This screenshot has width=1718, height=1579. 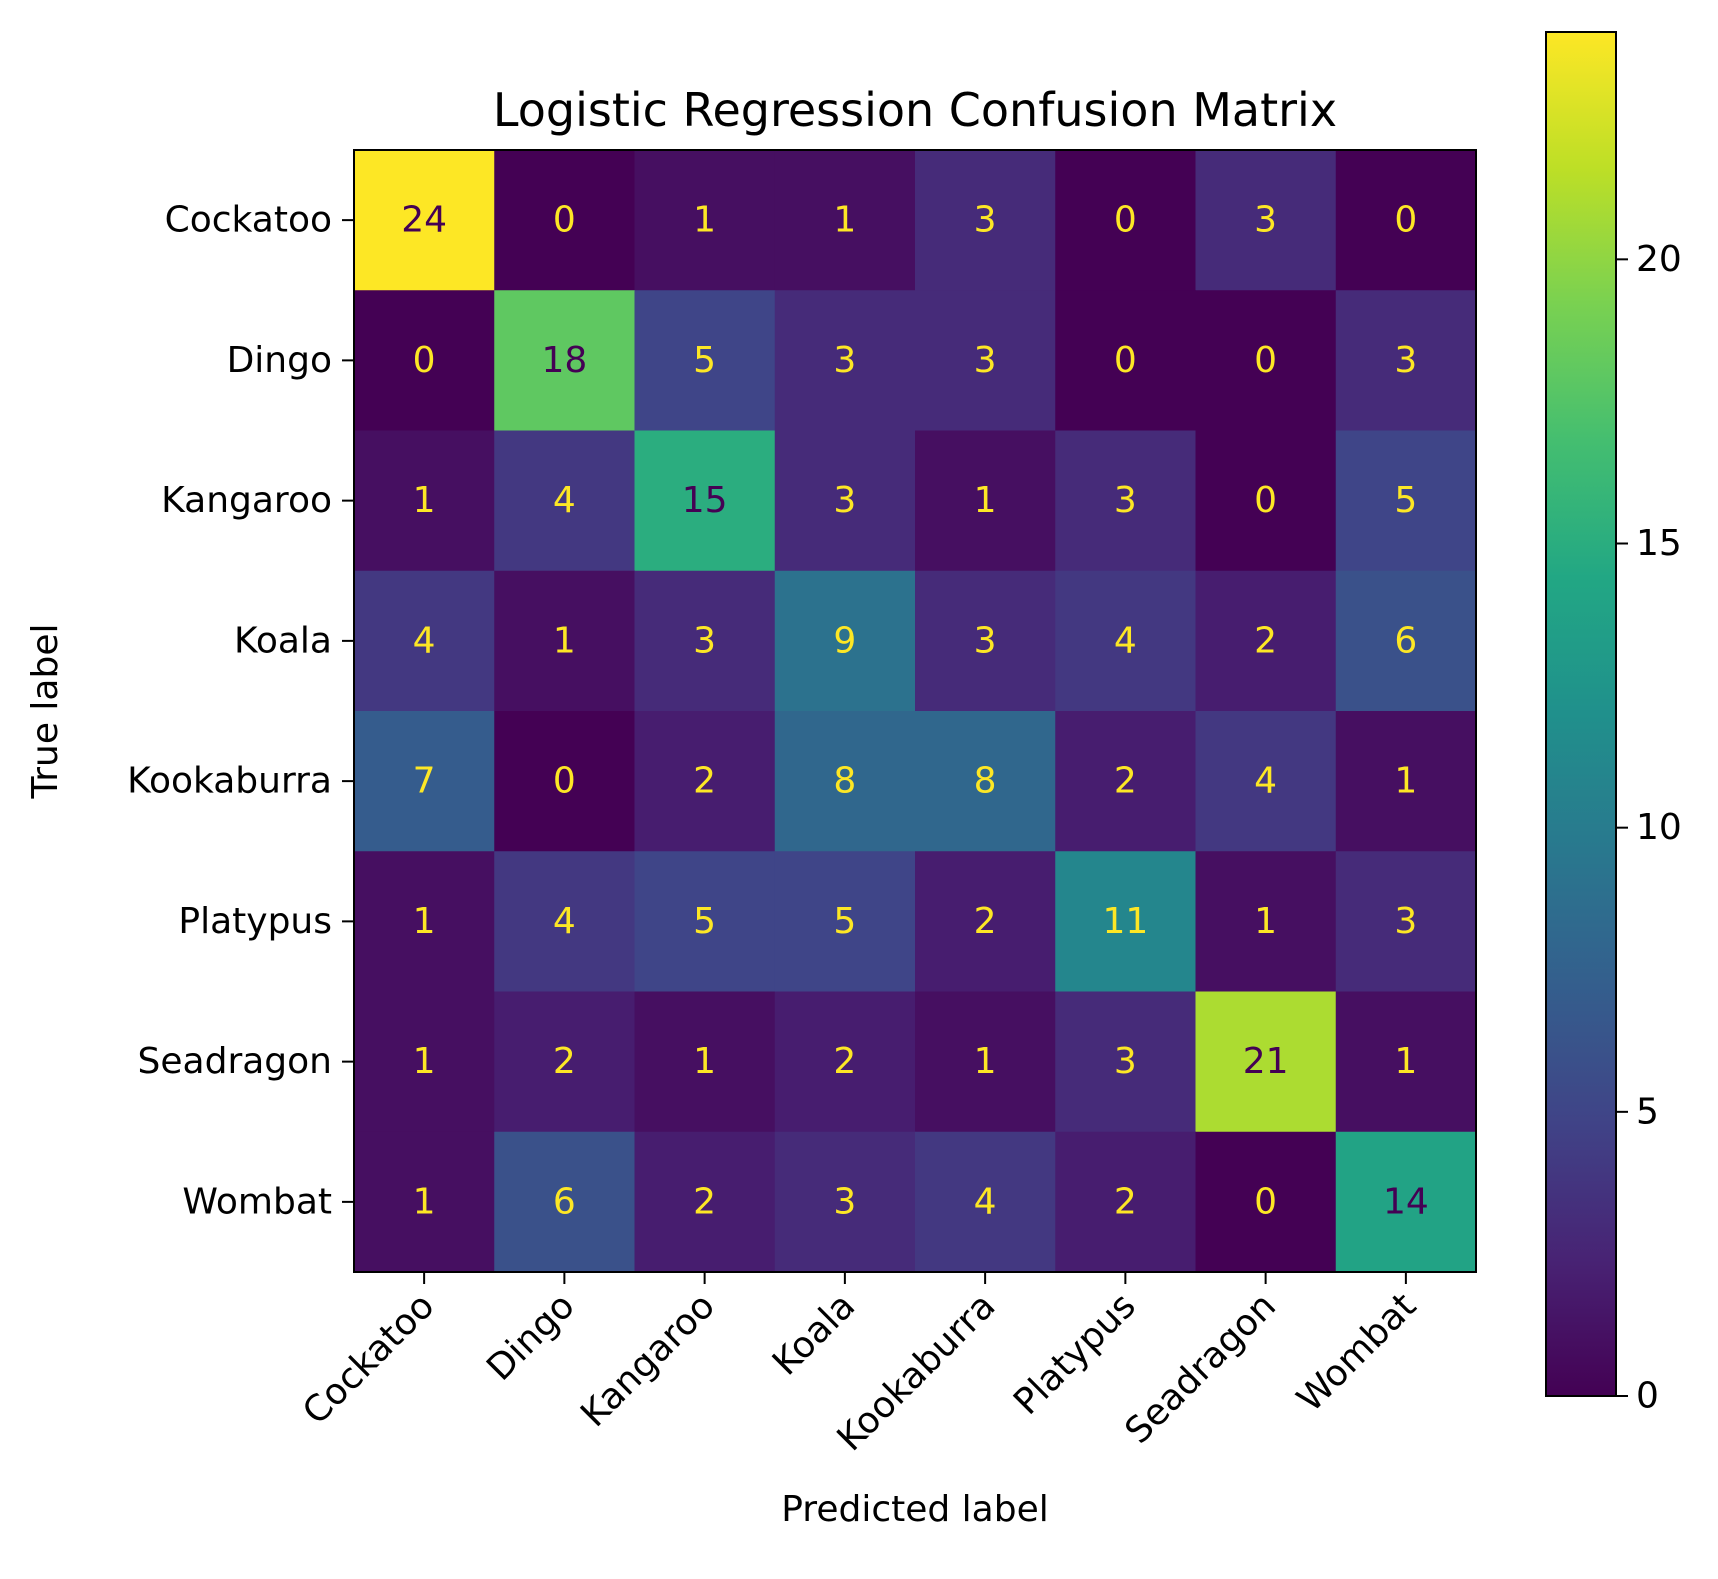 I want to click on y-tick-label: Platypus, so click(x=255, y=921).